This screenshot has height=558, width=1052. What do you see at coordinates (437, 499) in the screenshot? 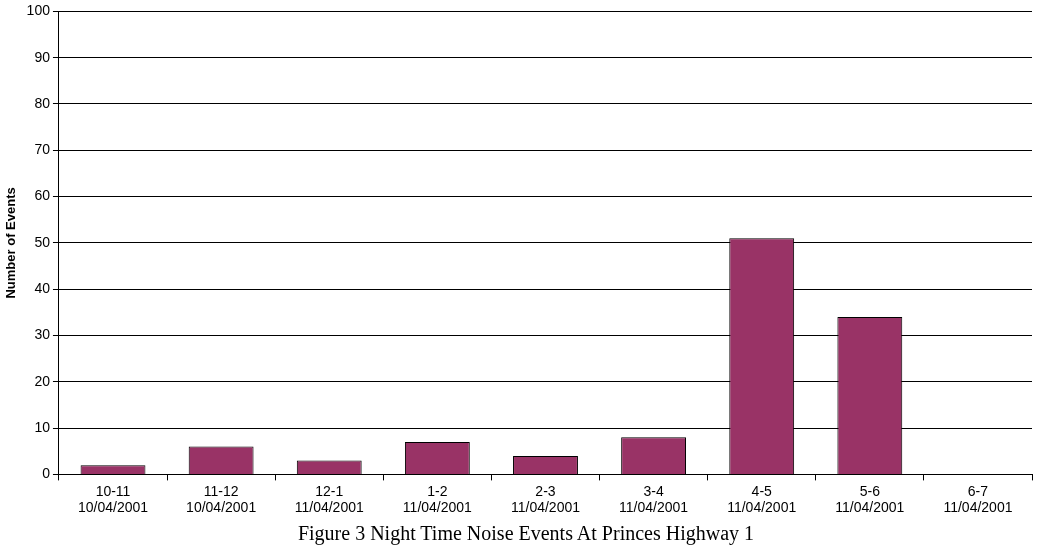
I see `x-tick-label: 1-2 11/04/2001` at bounding box center [437, 499].